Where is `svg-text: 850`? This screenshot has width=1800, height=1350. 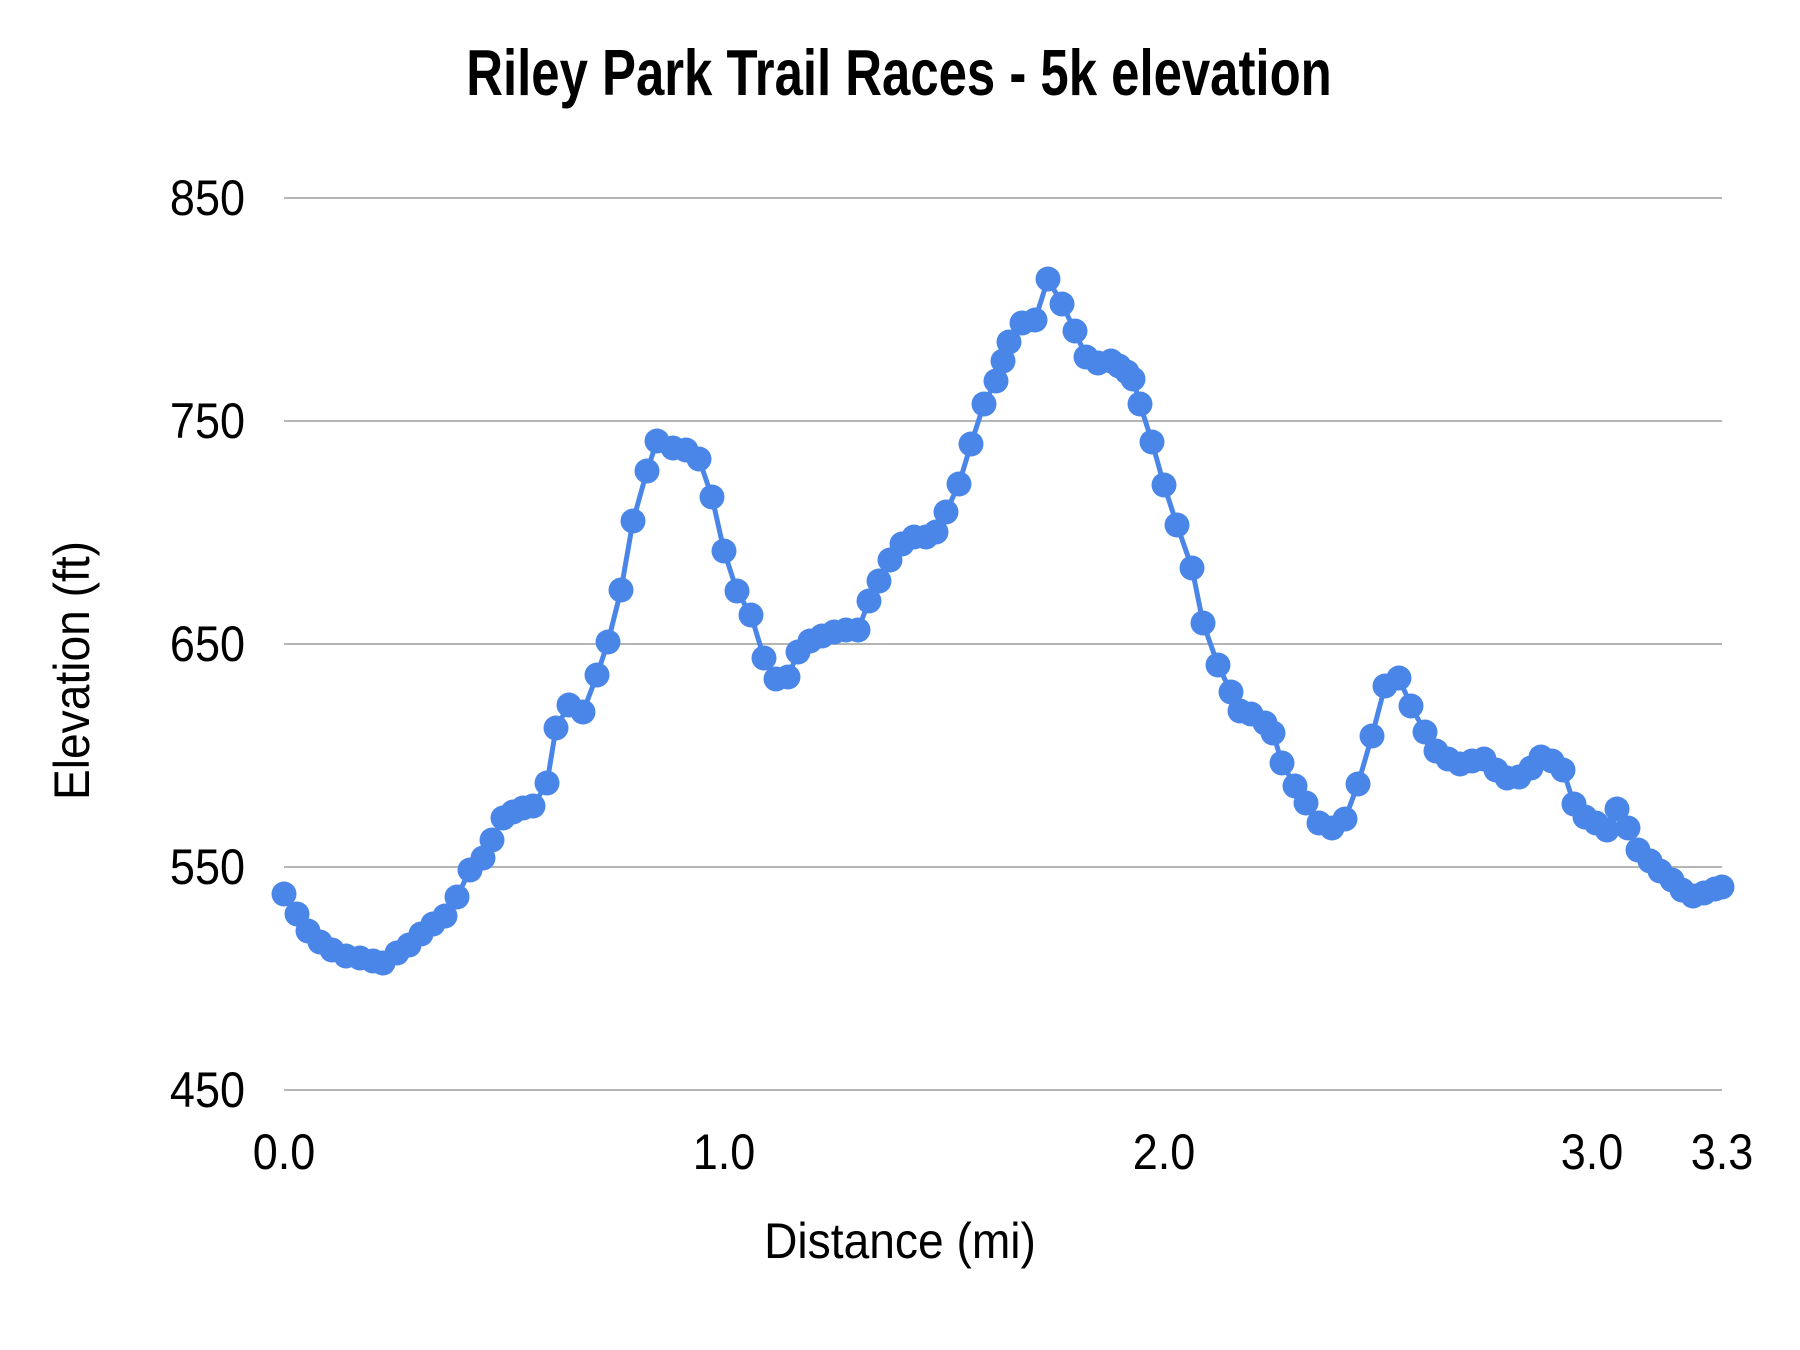
svg-text: 850 is located at coordinates (207, 199).